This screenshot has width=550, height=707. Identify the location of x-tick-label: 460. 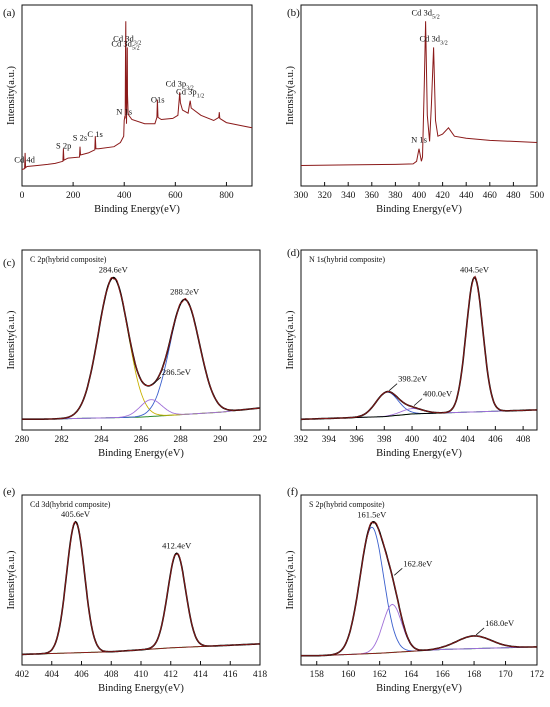
(490, 196).